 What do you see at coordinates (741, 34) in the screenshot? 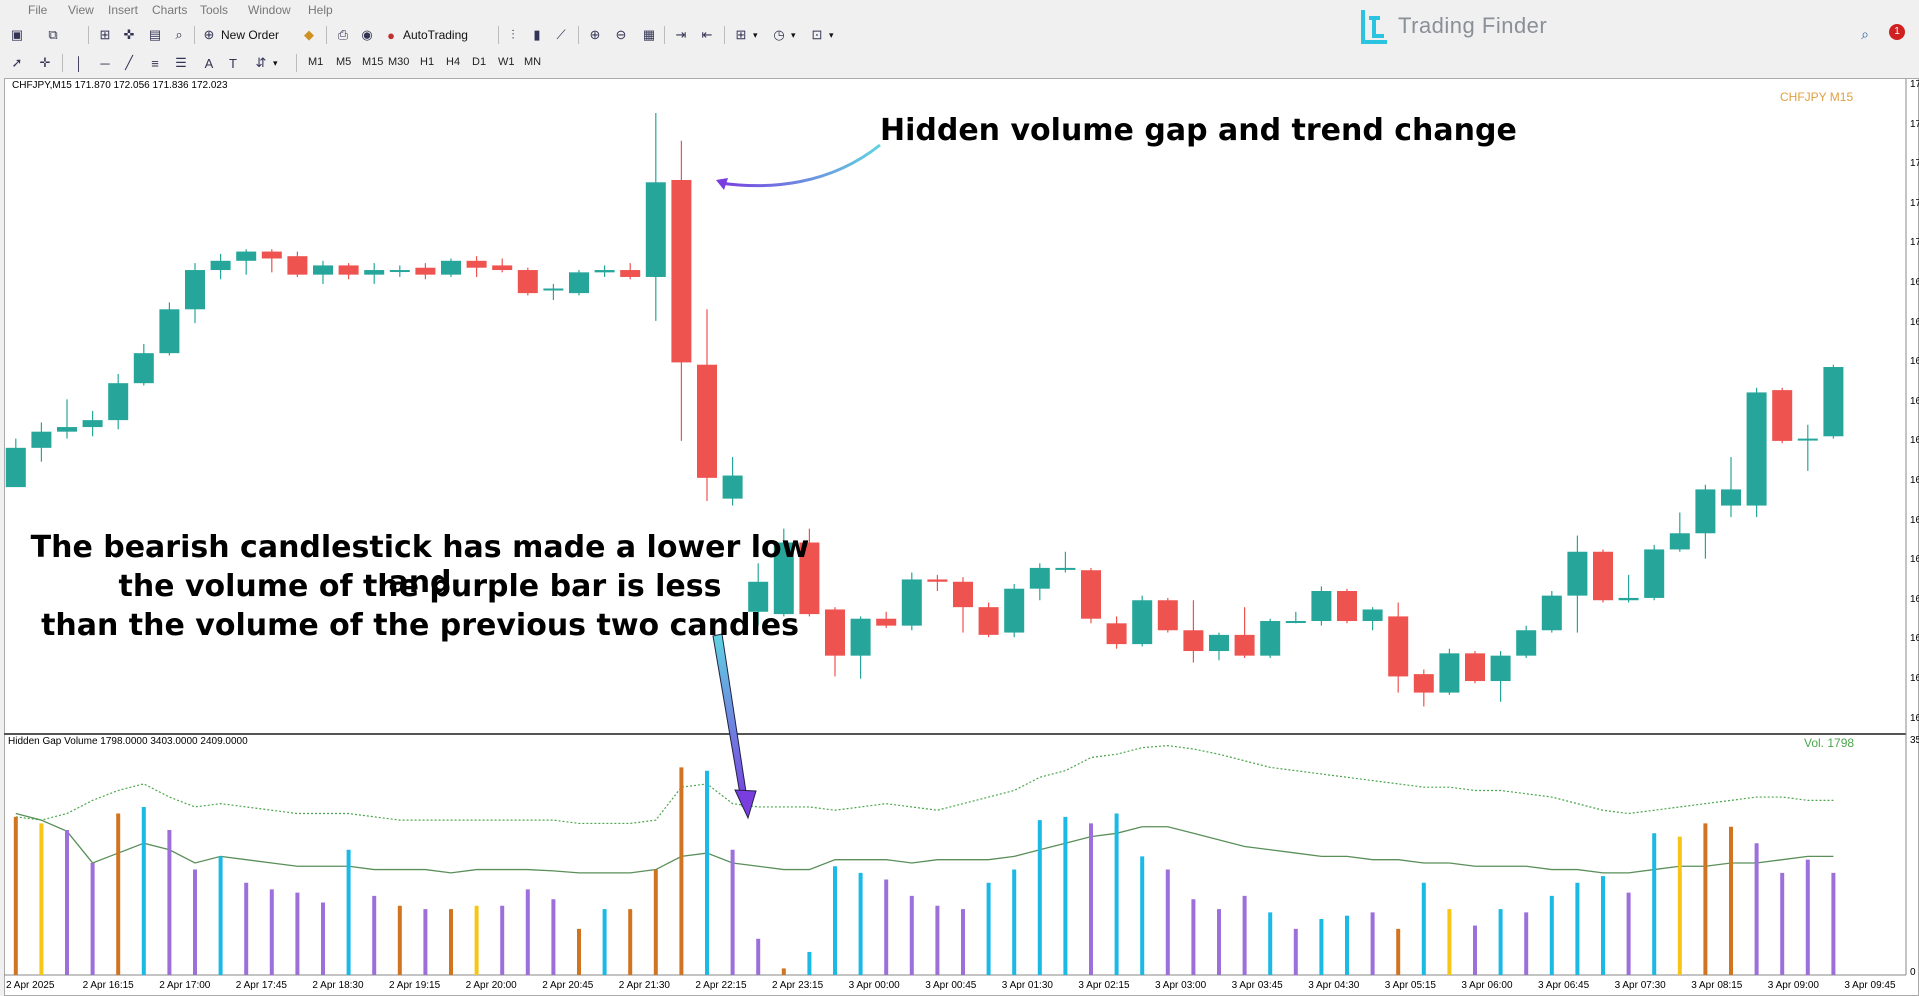
I see `indicators-icon: ⊞` at bounding box center [741, 34].